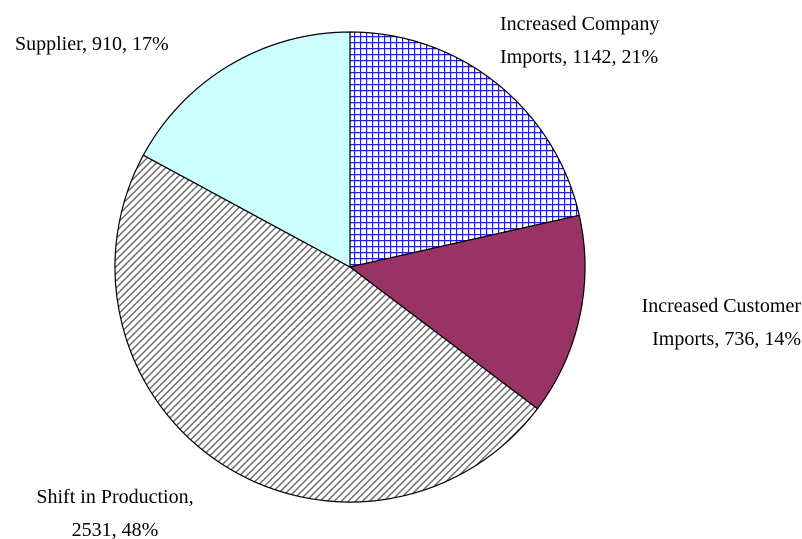 This screenshot has width=802, height=539. I want to click on pie-slice-supplier, so click(246, 150).